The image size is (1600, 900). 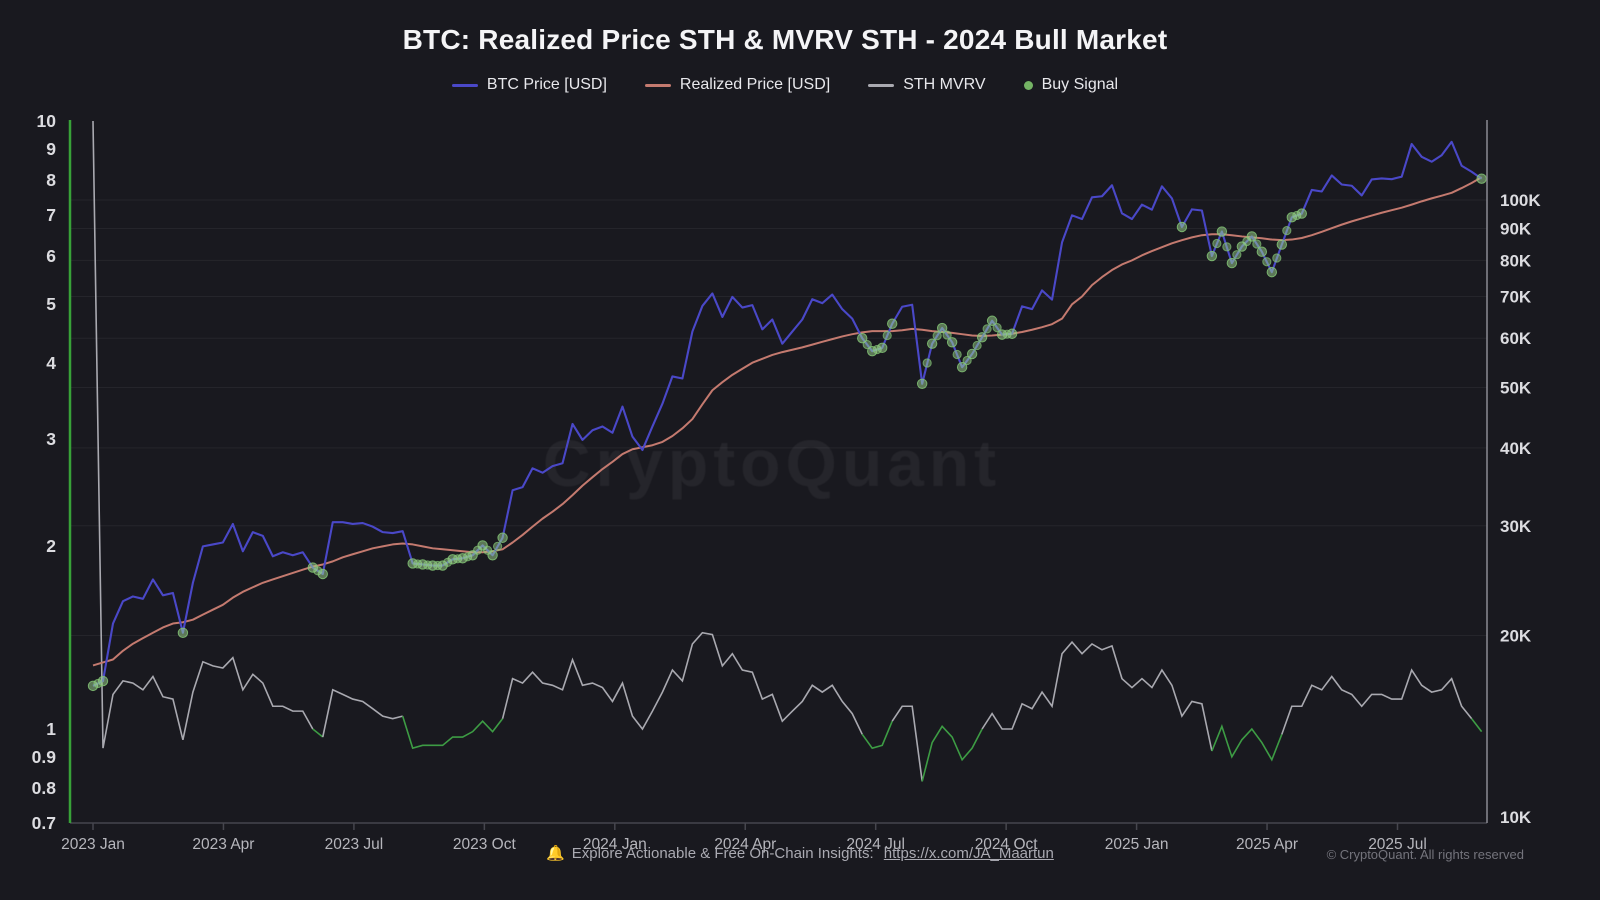 What do you see at coordinates (1516, 388) in the screenshot?
I see `right-tick-label: 50K` at bounding box center [1516, 388].